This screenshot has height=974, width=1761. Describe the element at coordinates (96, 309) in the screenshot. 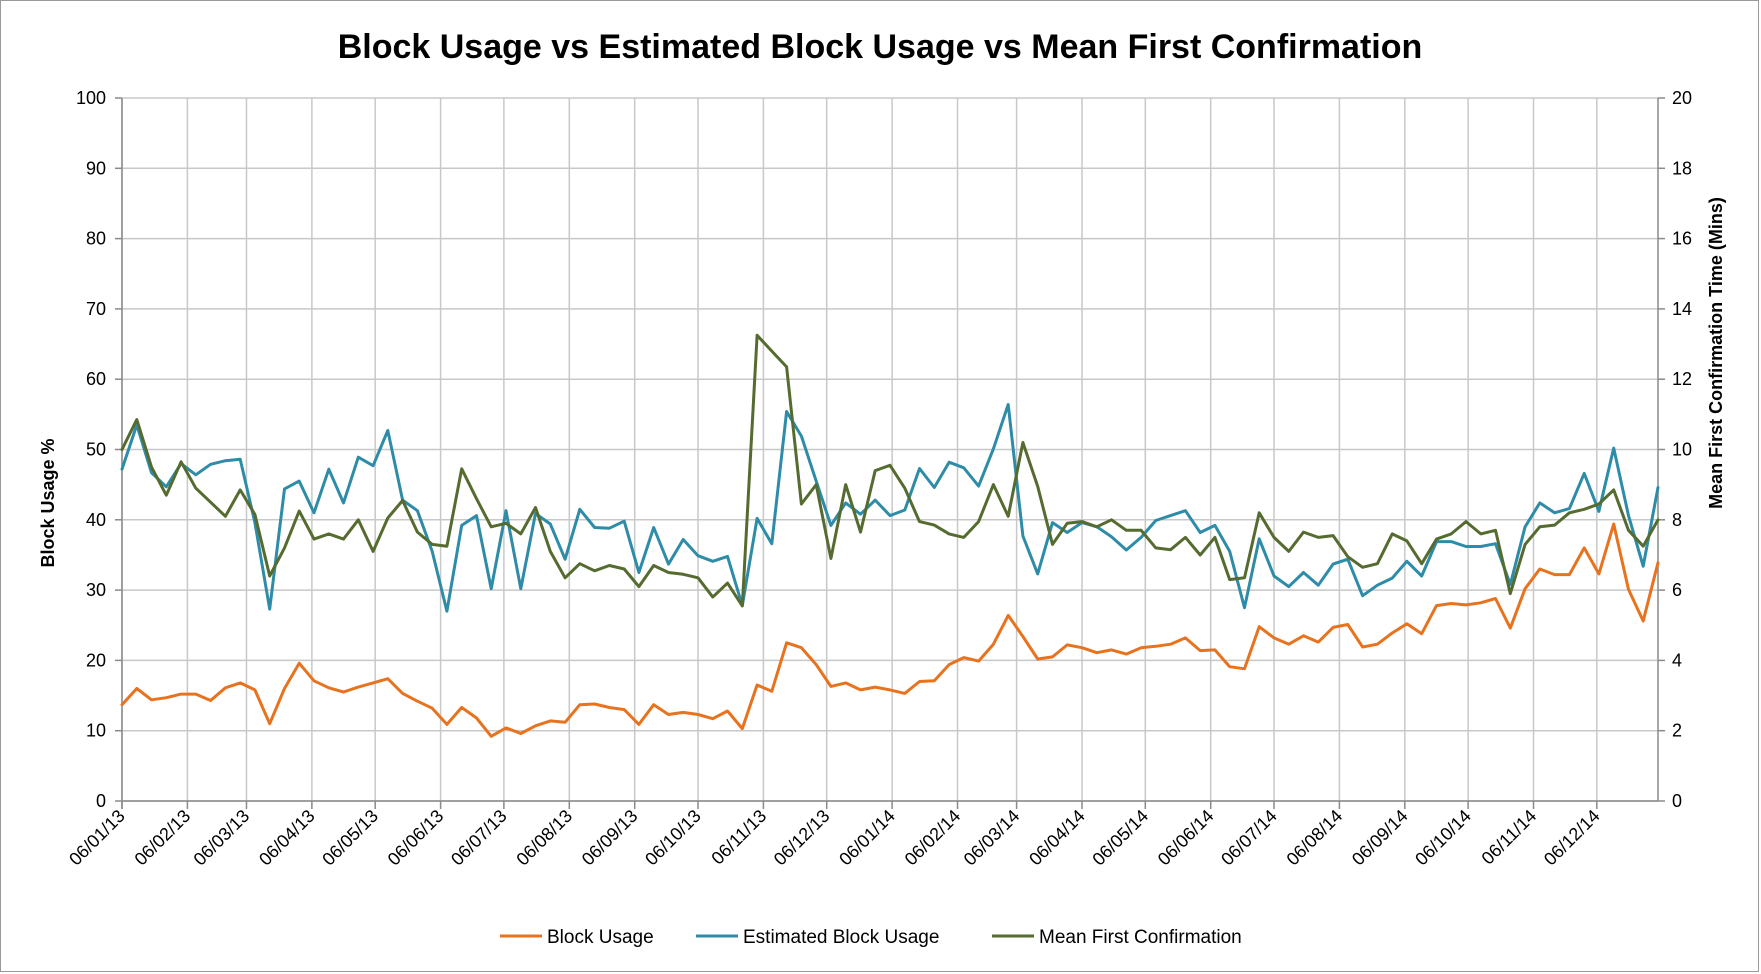

I see `left-tick-label: 70` at that location.